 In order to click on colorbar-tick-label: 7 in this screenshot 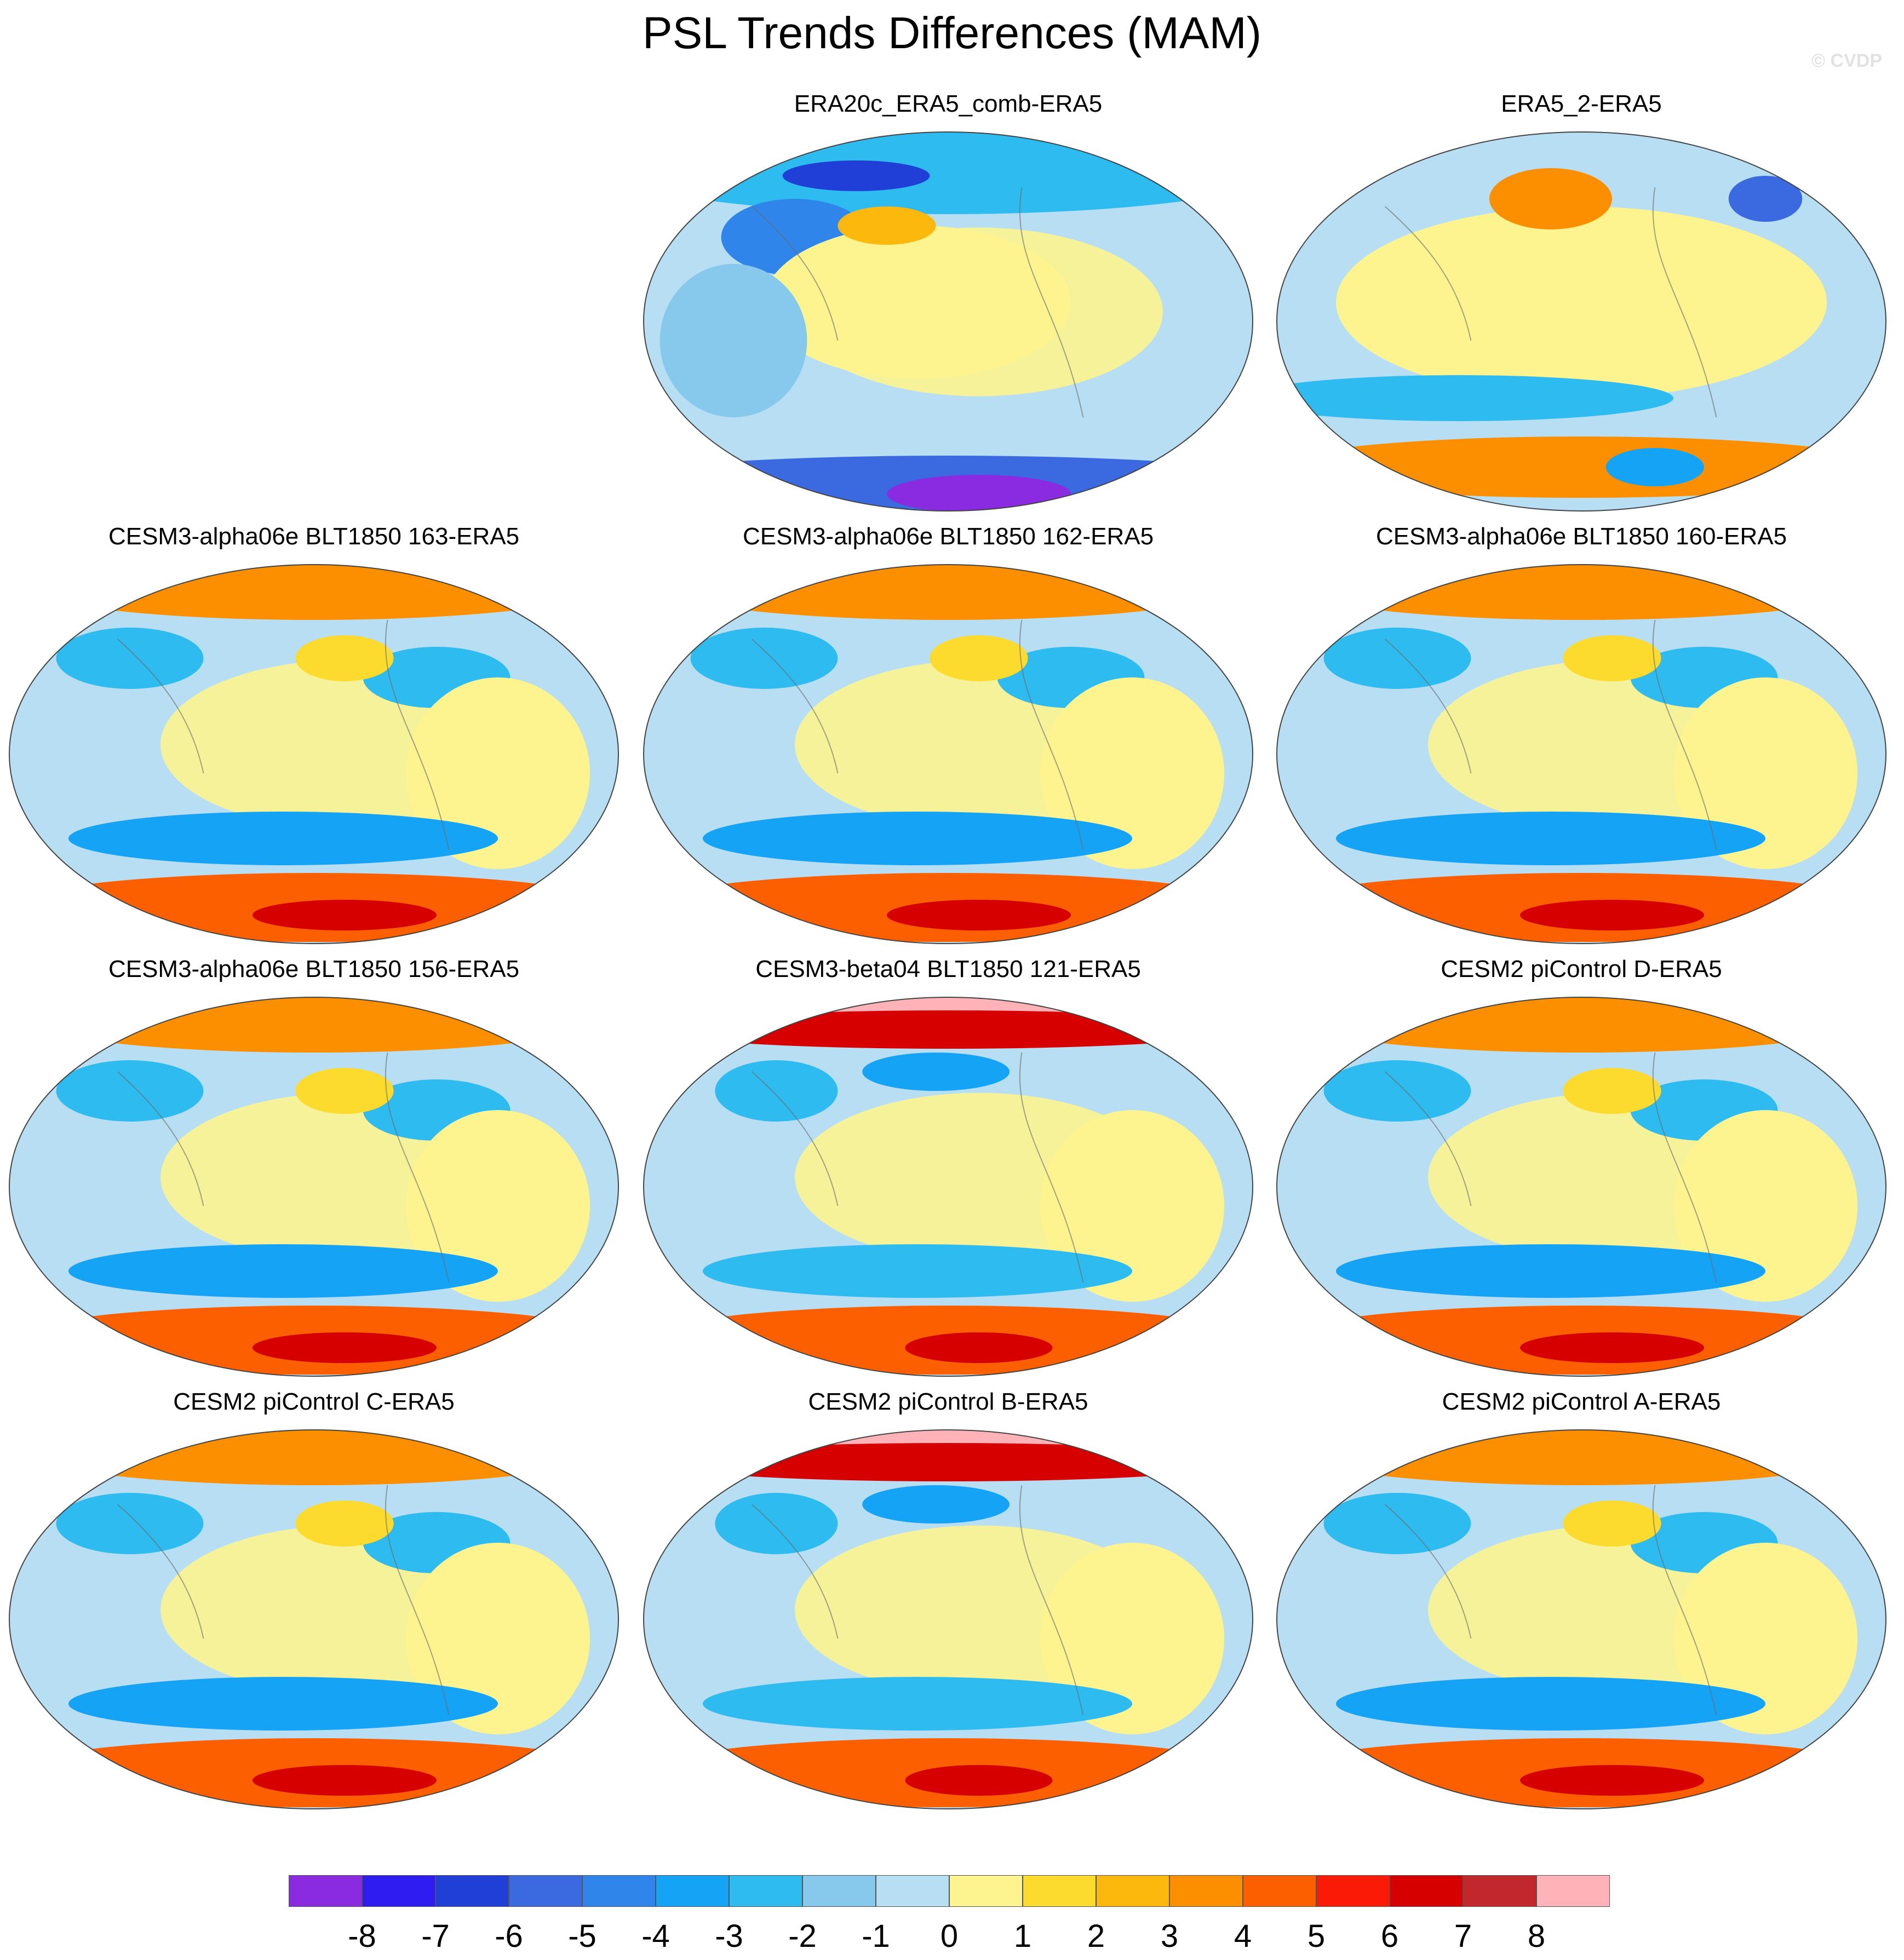, I will do `click(1463, 1936)`.